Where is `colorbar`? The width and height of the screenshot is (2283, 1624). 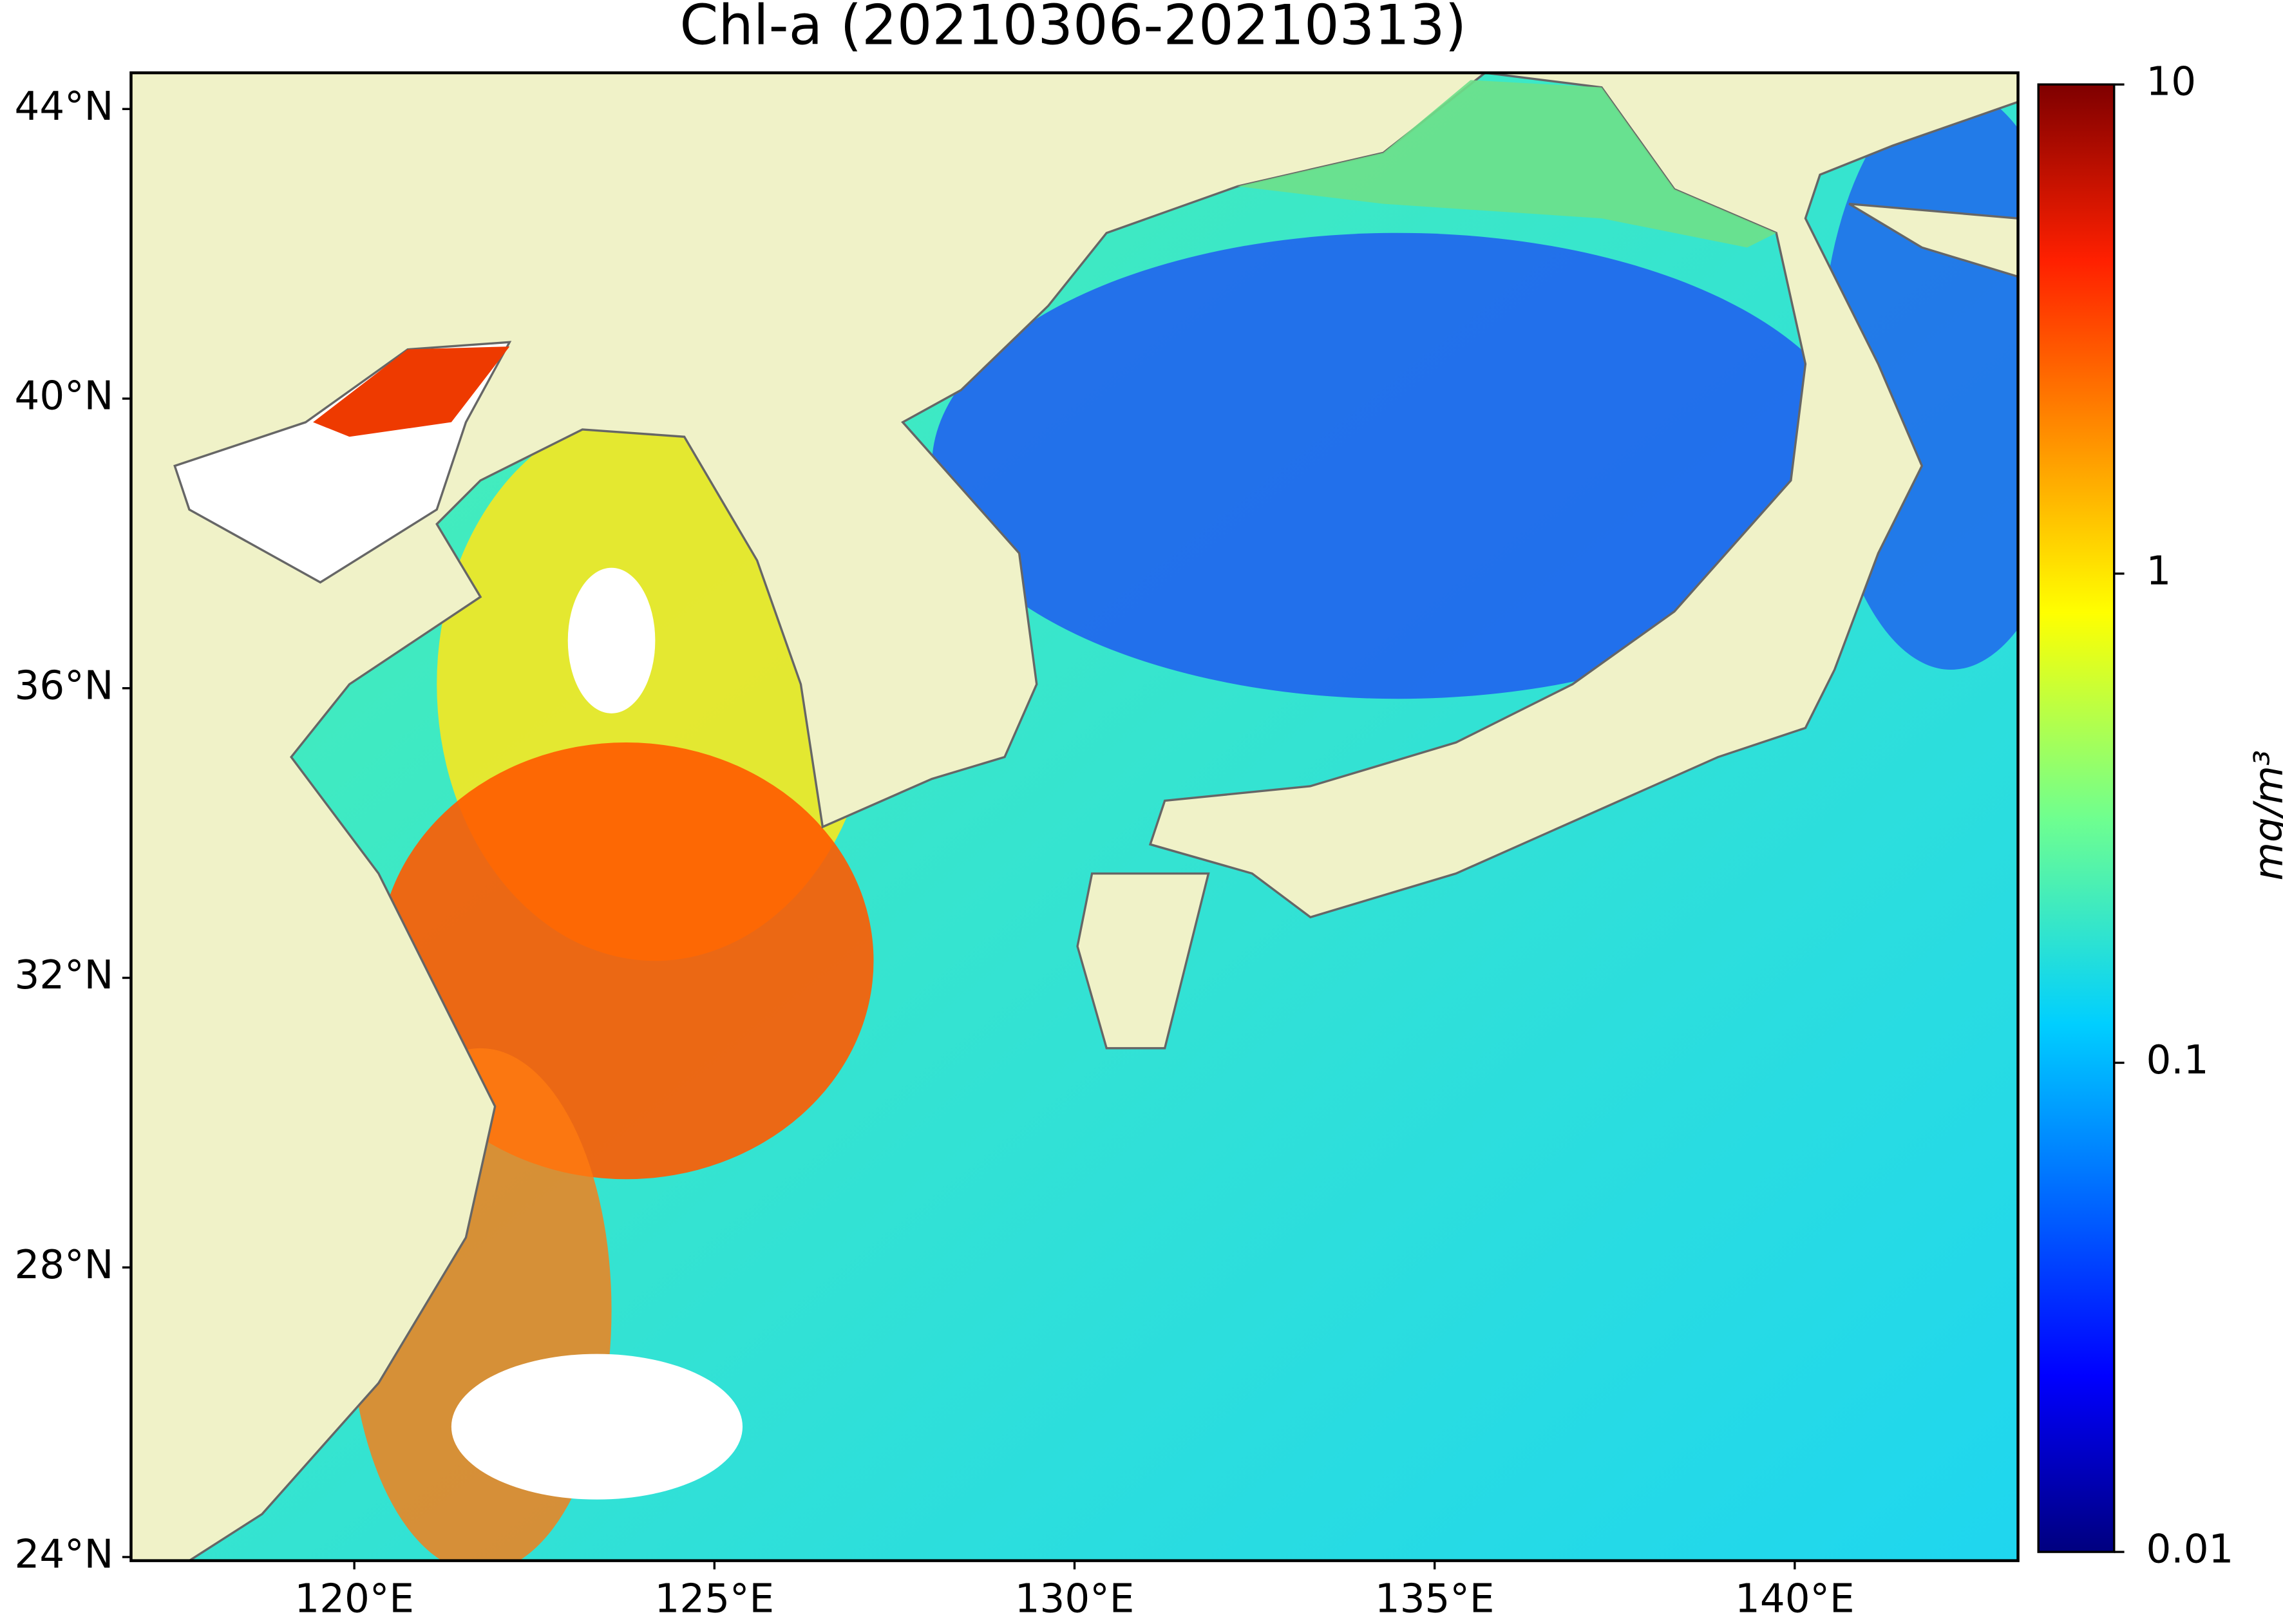 colorbar is located at coordinates (2076, 818).